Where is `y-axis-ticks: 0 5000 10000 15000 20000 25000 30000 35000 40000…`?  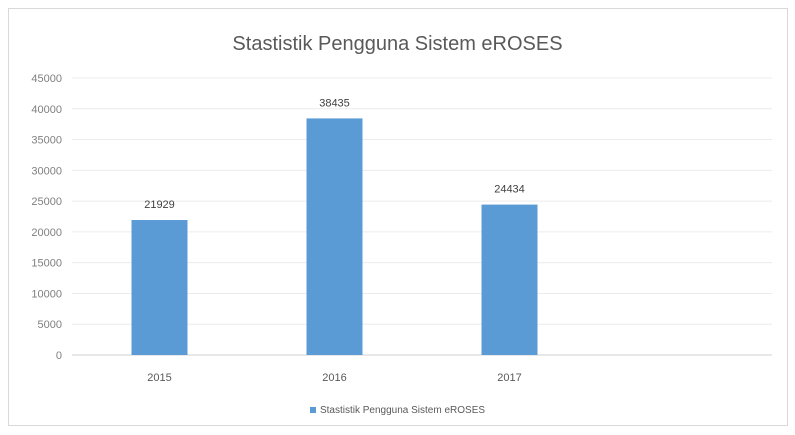
y-axis-ticks: 0 5000 10000 15000 20000 25000 30000 35000 40000… is located at coordinates (46, 217).